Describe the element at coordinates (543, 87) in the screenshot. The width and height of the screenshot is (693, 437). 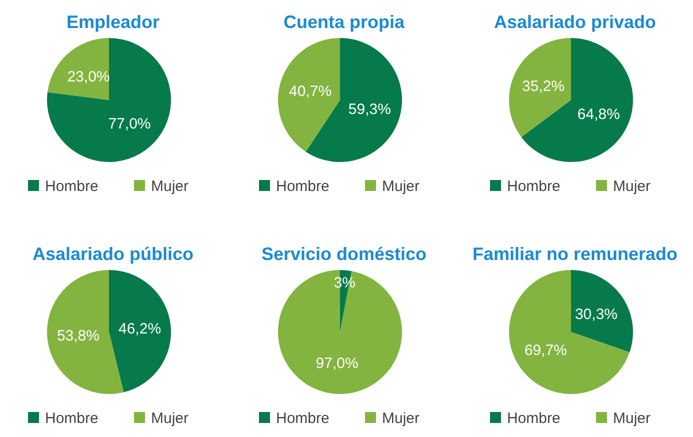
I see `data-label: 35,2%` at that location.